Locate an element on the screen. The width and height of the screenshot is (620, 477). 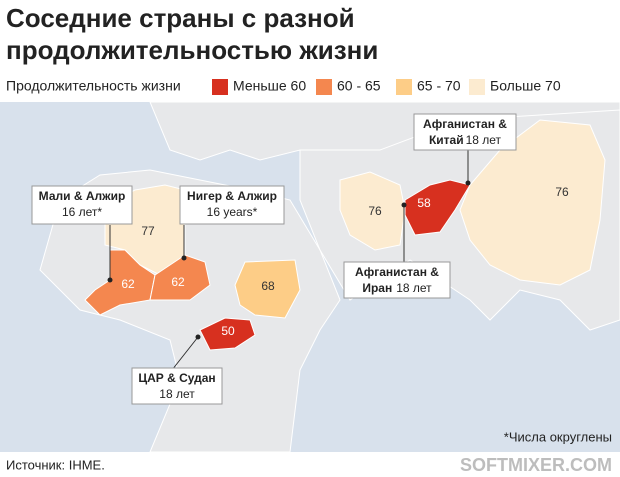
region-iran is located at coordinates (372, 211).